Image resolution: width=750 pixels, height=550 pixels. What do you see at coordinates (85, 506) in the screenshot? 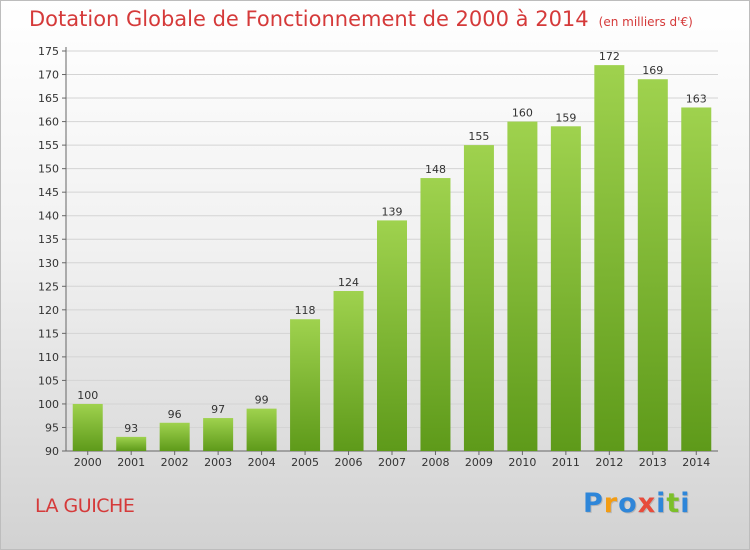
I see `commune-name: LA GUICHE` at bounding box center [85, 506].